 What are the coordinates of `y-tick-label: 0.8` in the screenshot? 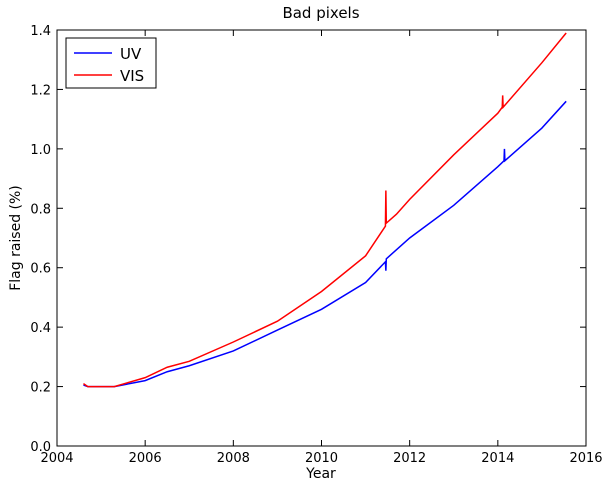 It's located at (40, 209).